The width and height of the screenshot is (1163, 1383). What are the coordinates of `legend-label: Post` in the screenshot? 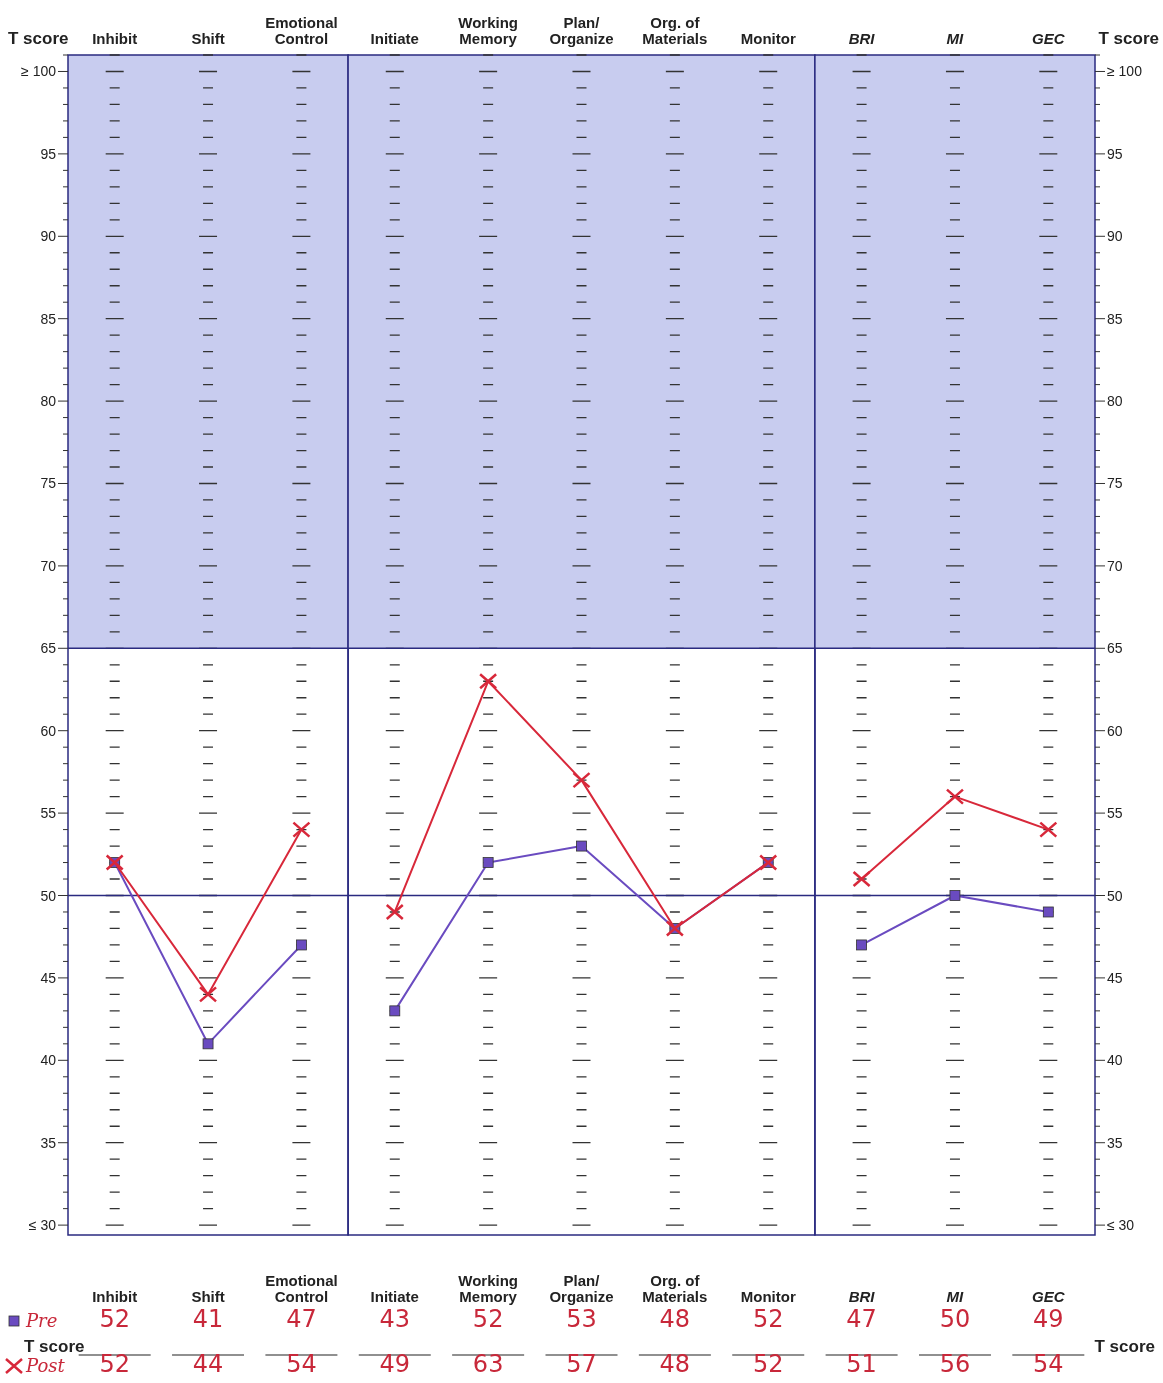 It's located at (45, 1365).